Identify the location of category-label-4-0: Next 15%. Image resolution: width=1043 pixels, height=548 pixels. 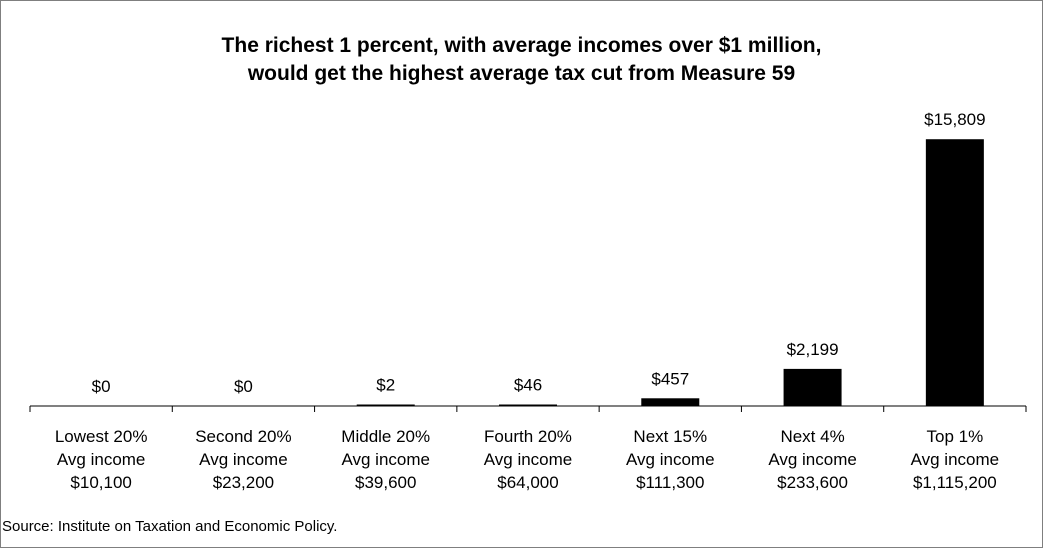
(670, 436).